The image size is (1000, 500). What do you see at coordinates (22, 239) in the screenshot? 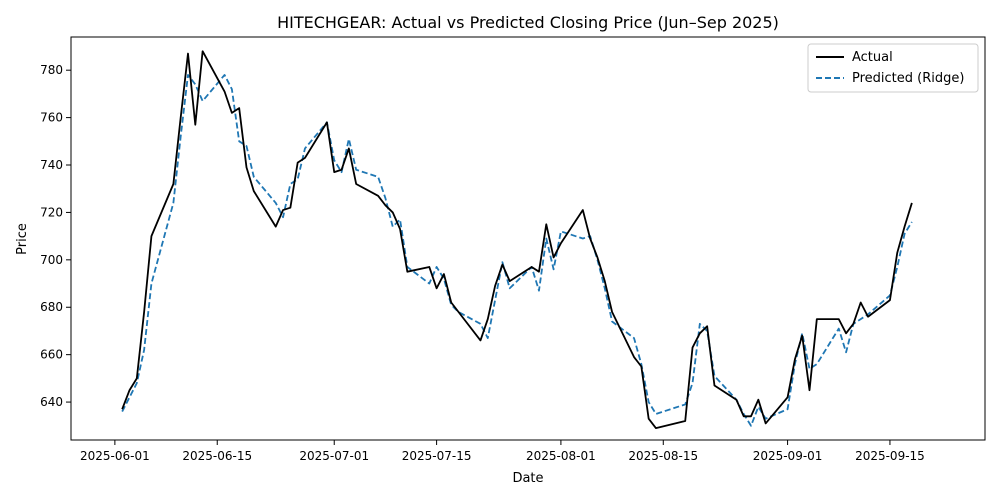
I see `y-axis-label: Price` at bounding box center [22, 239].